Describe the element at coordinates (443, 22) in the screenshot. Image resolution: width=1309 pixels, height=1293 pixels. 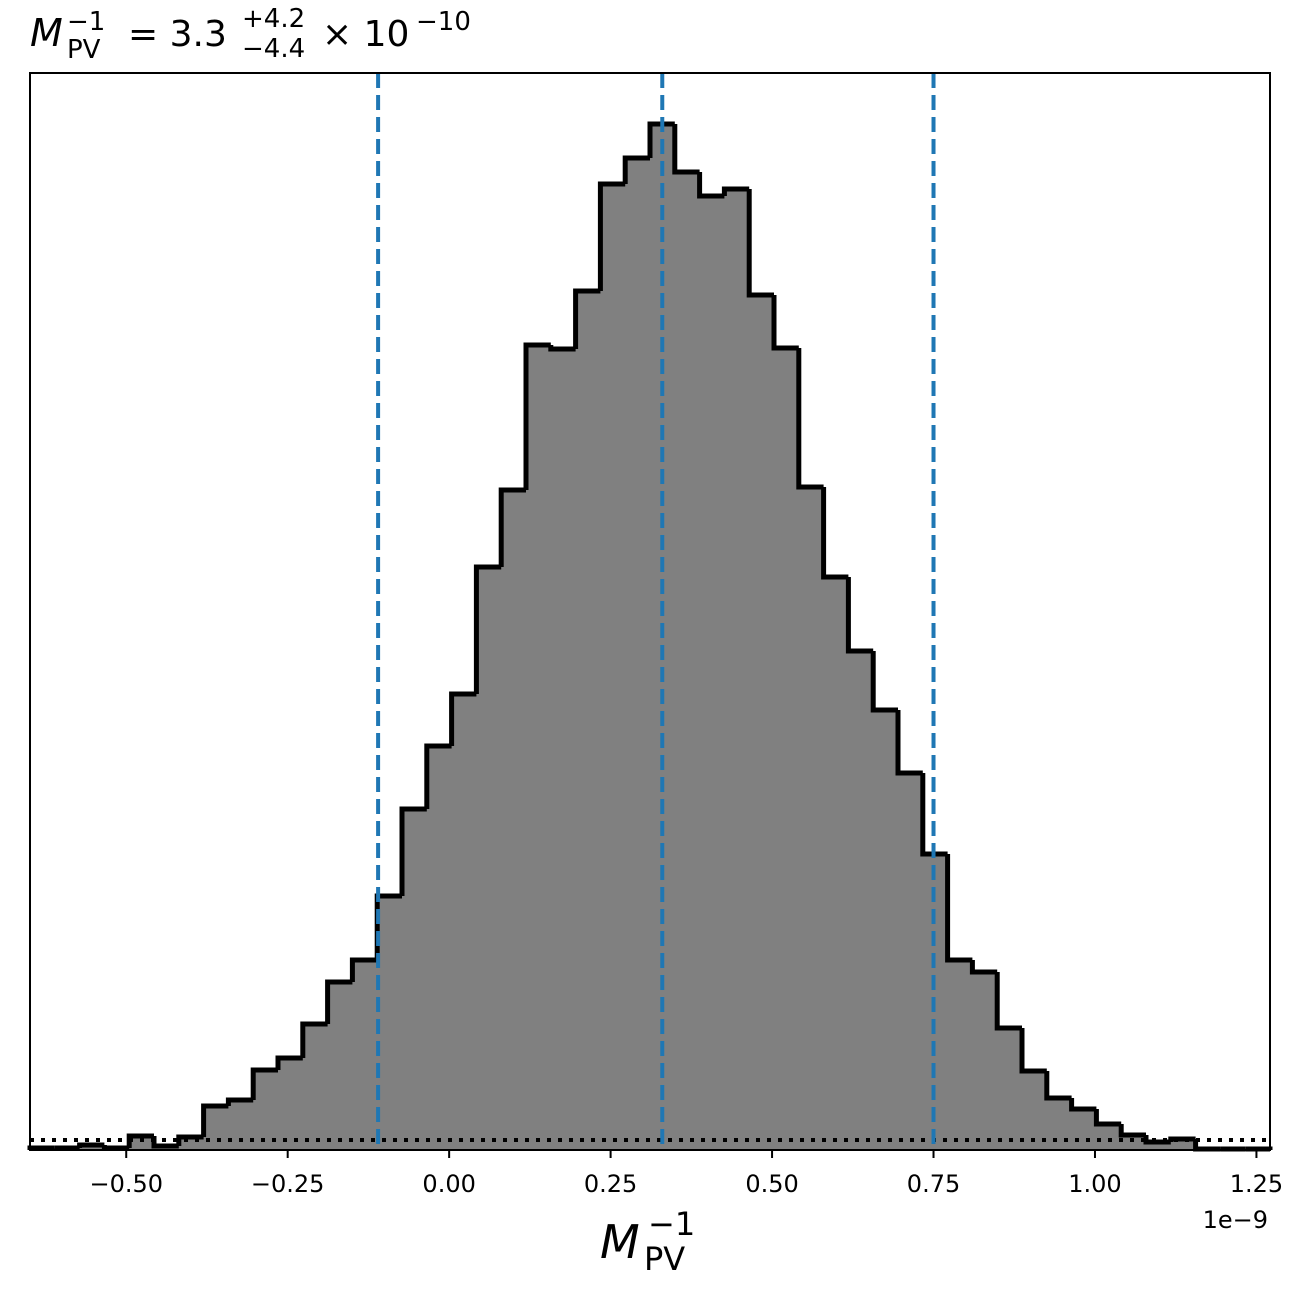
I see `title-exponent: −10` at that location.